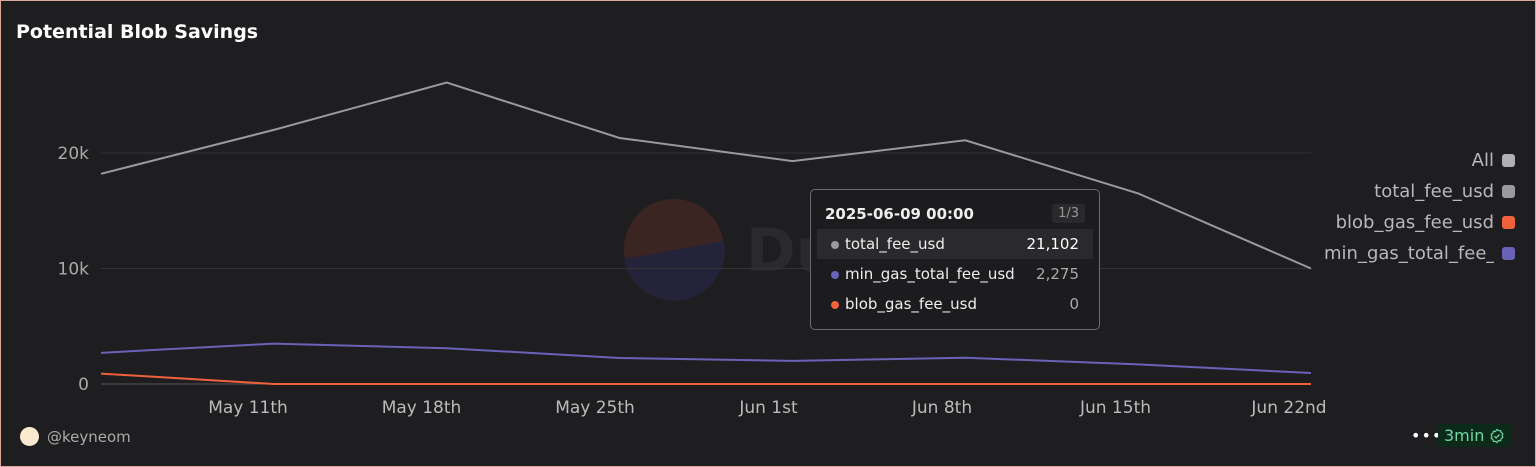  What do you see at coordinates (89, 436) in the screenshot?
I see `author-name: @keyneom` at bounding box center [89, 436].